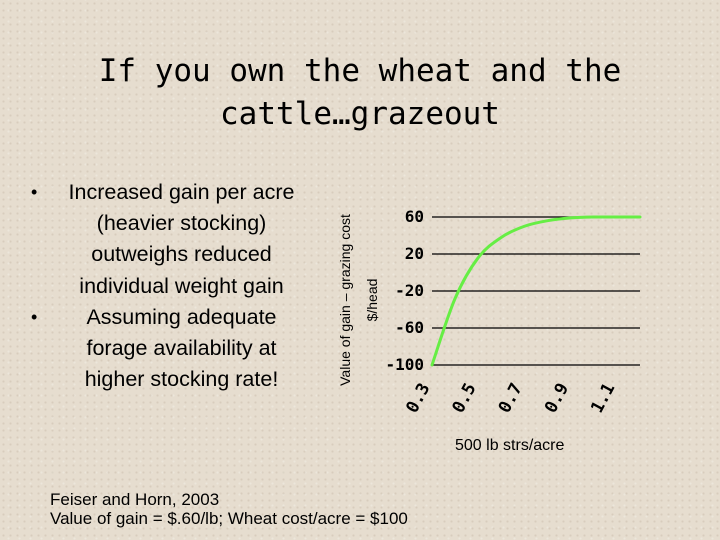 This screenshot has height=540, width=720. Describe the element at coordinates (135, 499) in the screenshot. I see `footer-line-1: Feiser and Horn, 2003` at that location.